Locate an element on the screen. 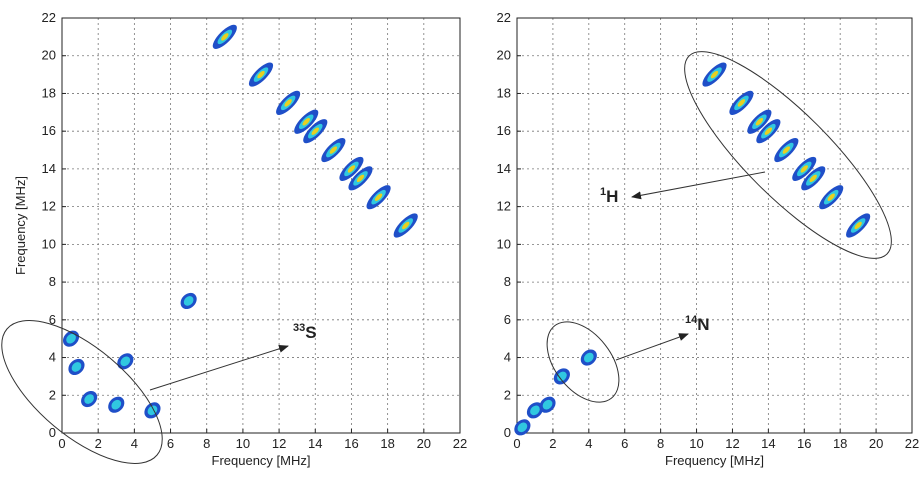 The height and width of the screenshot is (483, 923). annotation-text: N is located at coordinates (703, 324).